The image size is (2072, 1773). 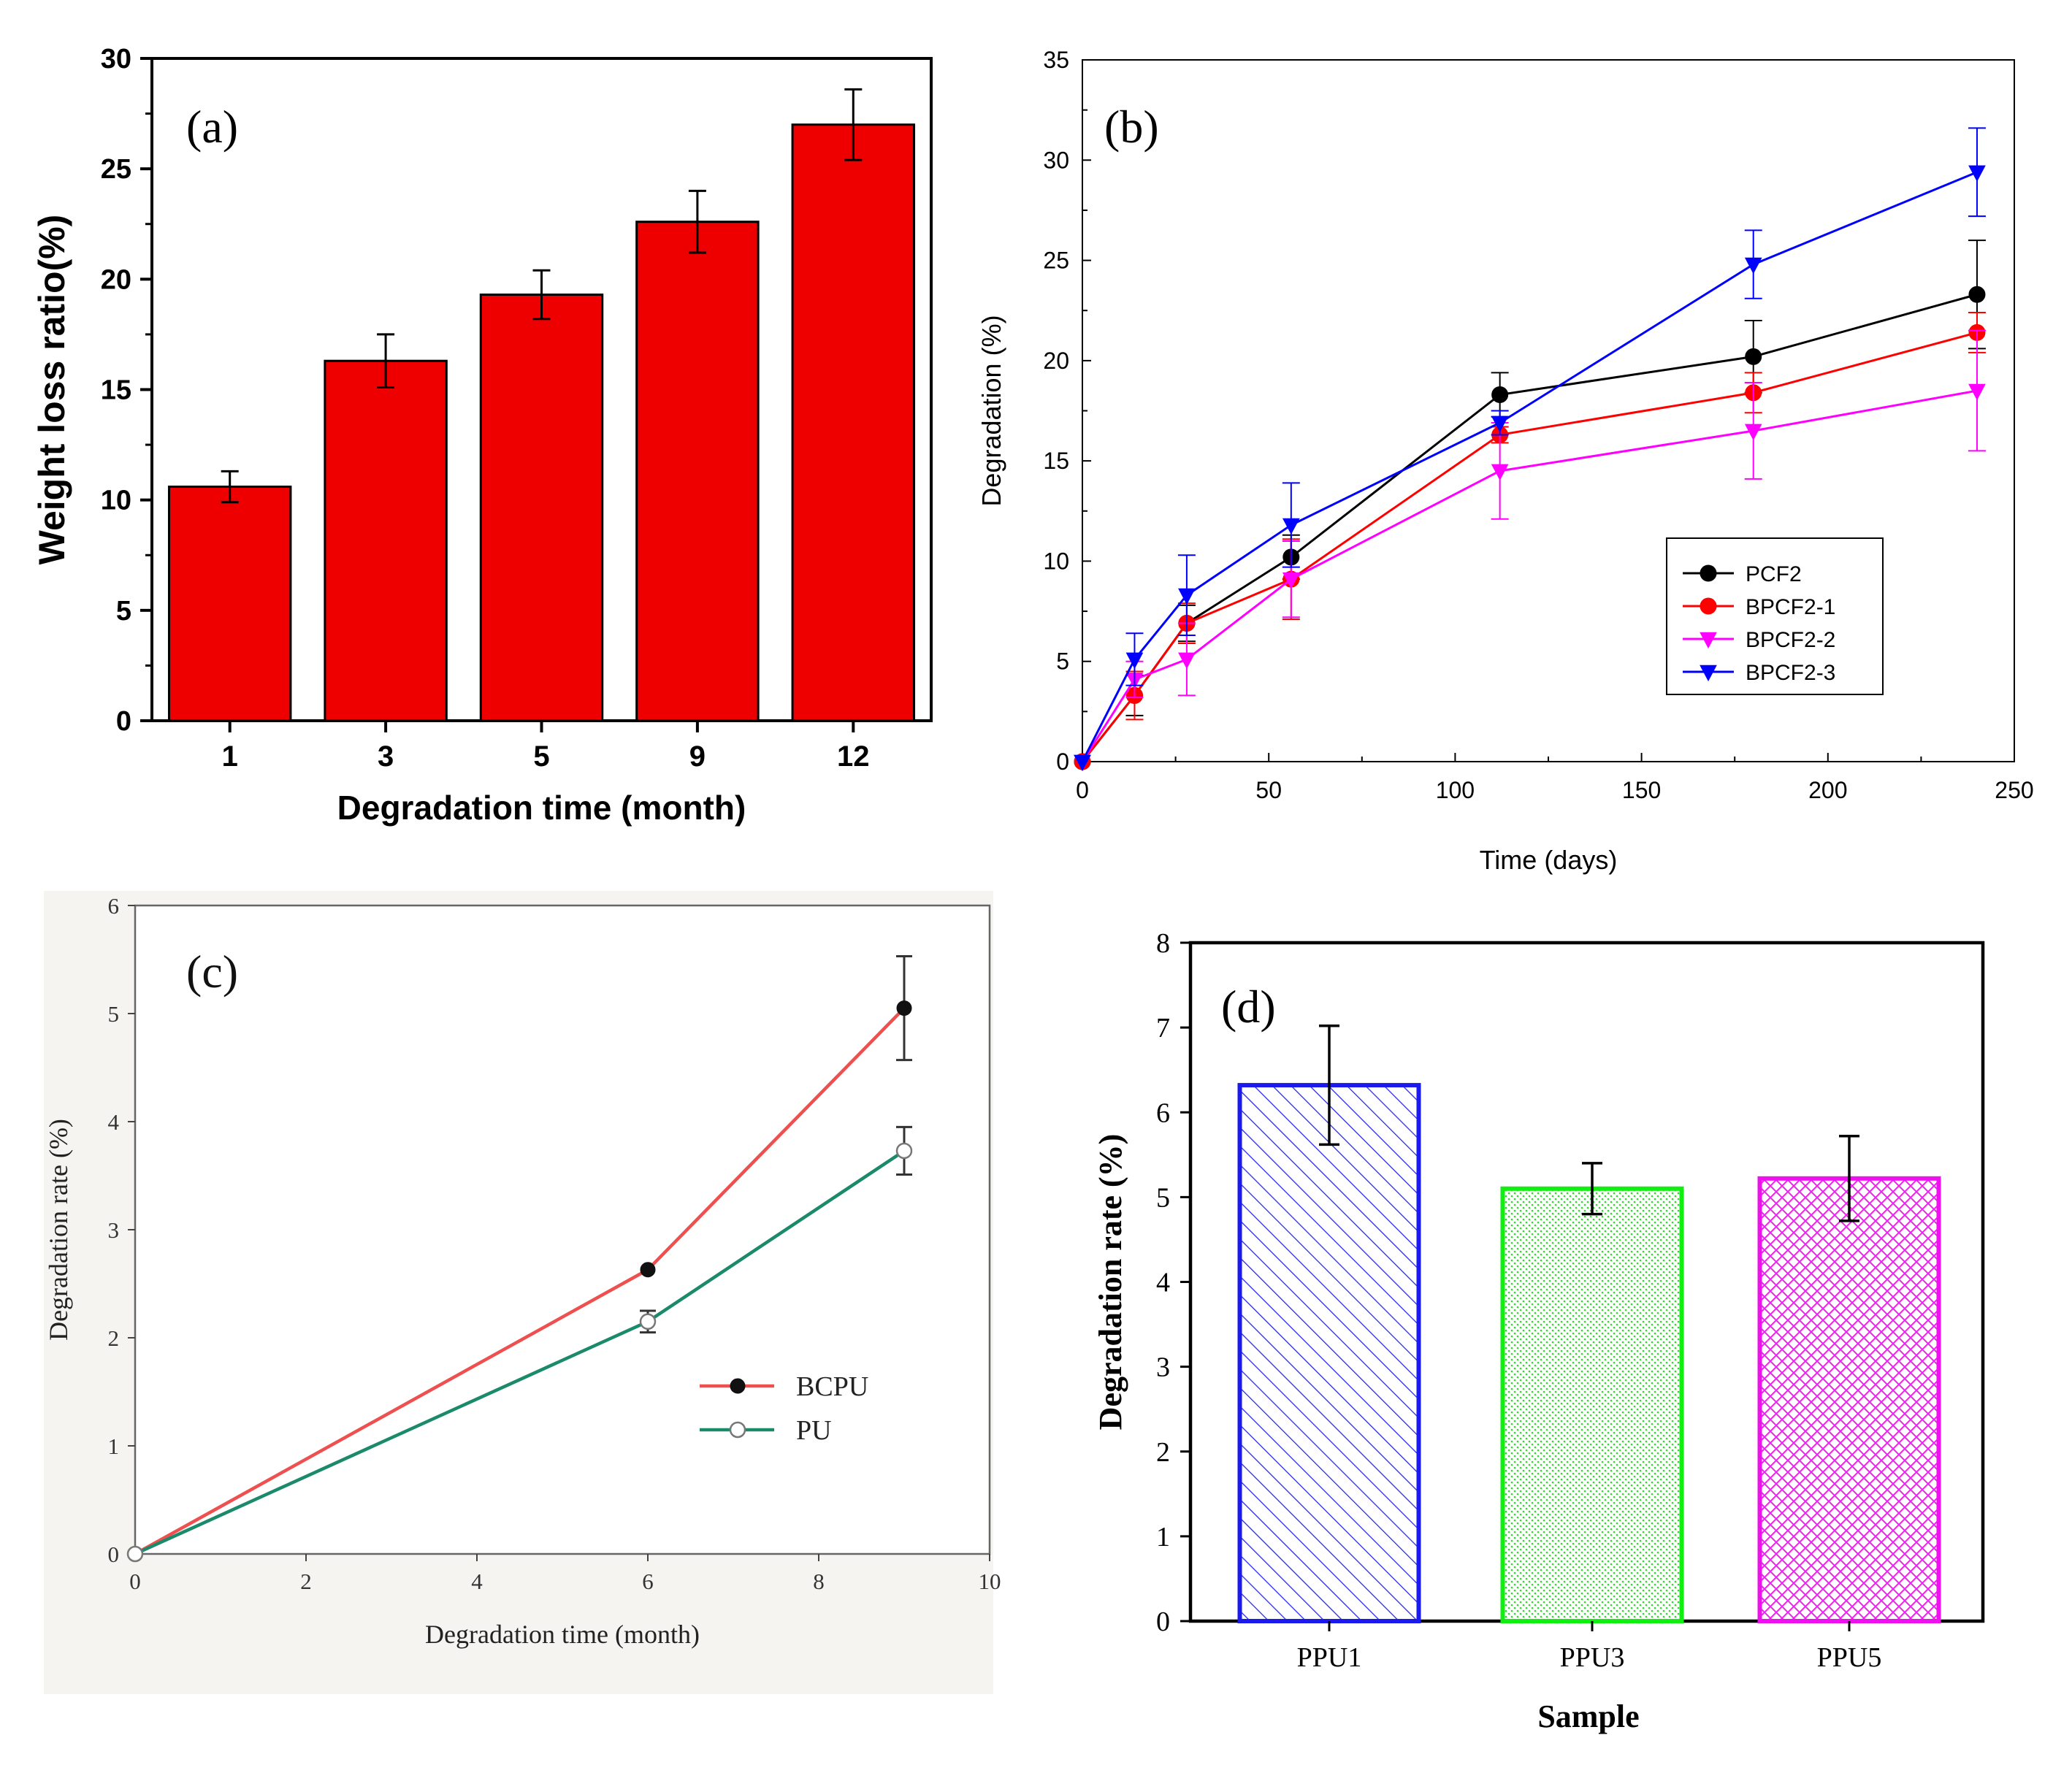 I want to click on y-tick-label: 35, so click(x=1056, y=60).